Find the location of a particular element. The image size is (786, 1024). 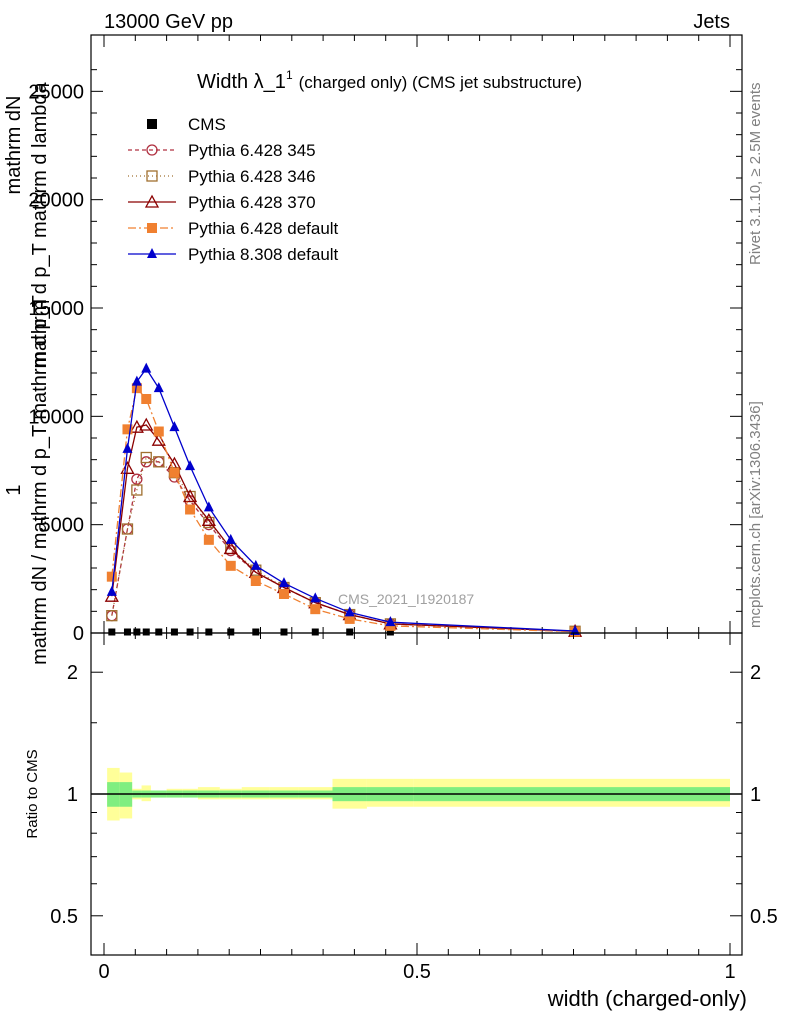

header-energy: 13000 GeV pp is located at coordinates (168, 22).